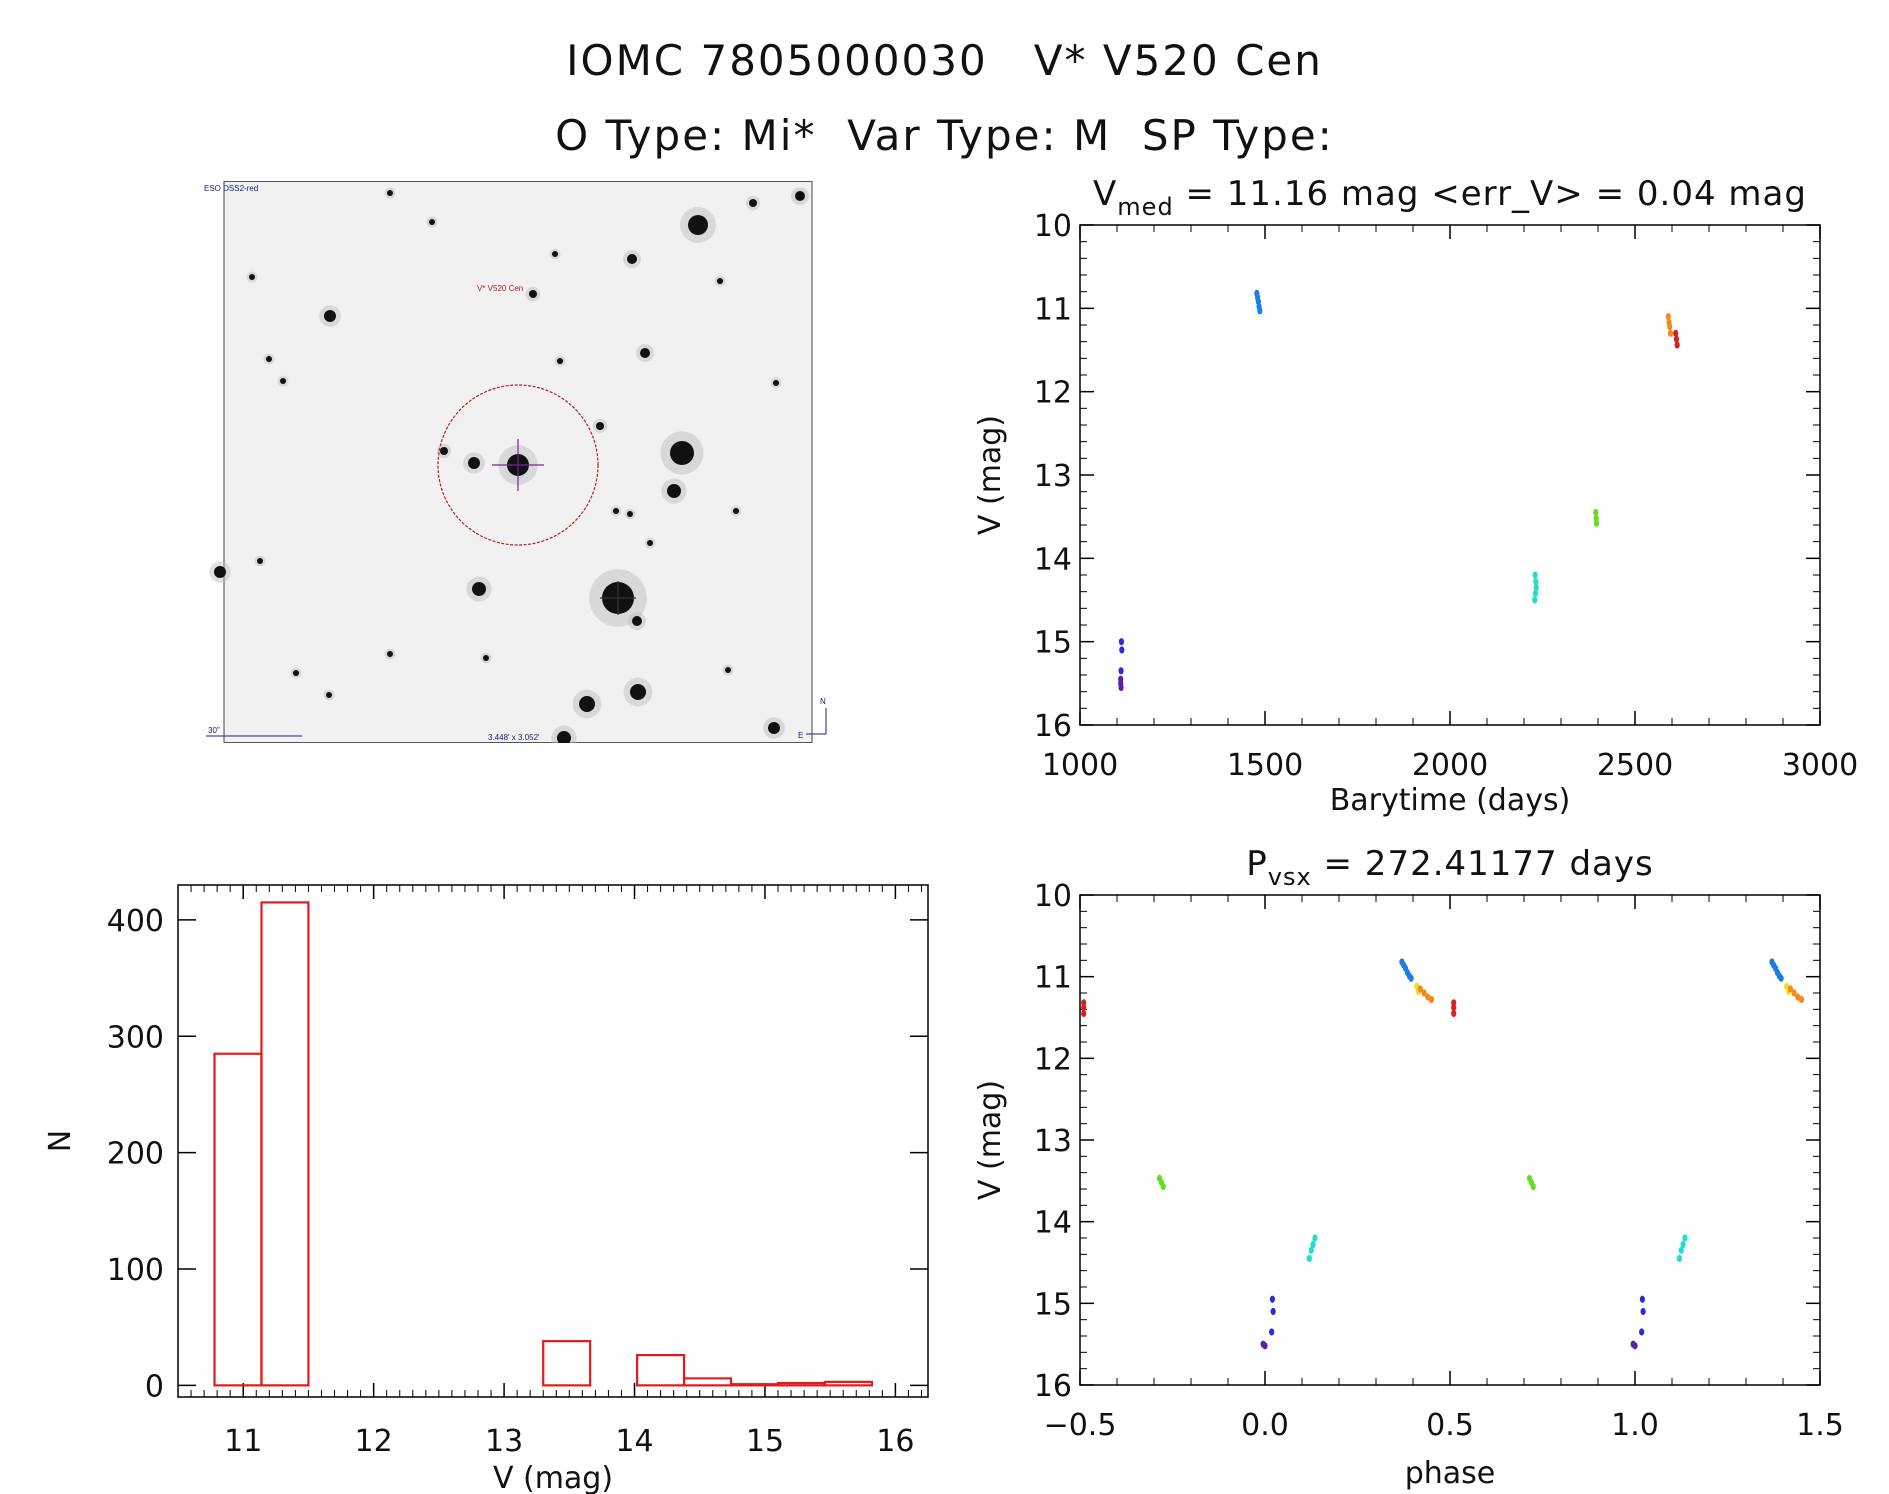 The image size is (1889, 1494). What do you see at coordinates (1053, 1223) in the screenshot?
I see `y-tick-label: 14` at bounding box center [1053, 1223].